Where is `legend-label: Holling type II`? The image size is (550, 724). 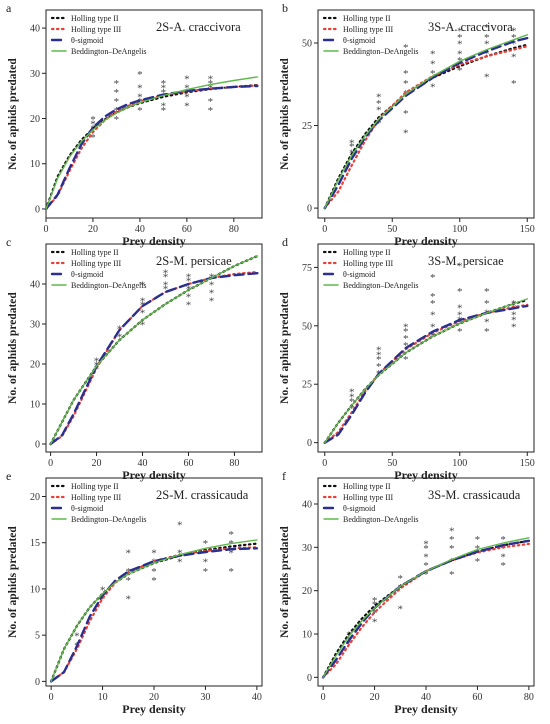 legend-label: Holling type II is located at coordinates (367, 18).